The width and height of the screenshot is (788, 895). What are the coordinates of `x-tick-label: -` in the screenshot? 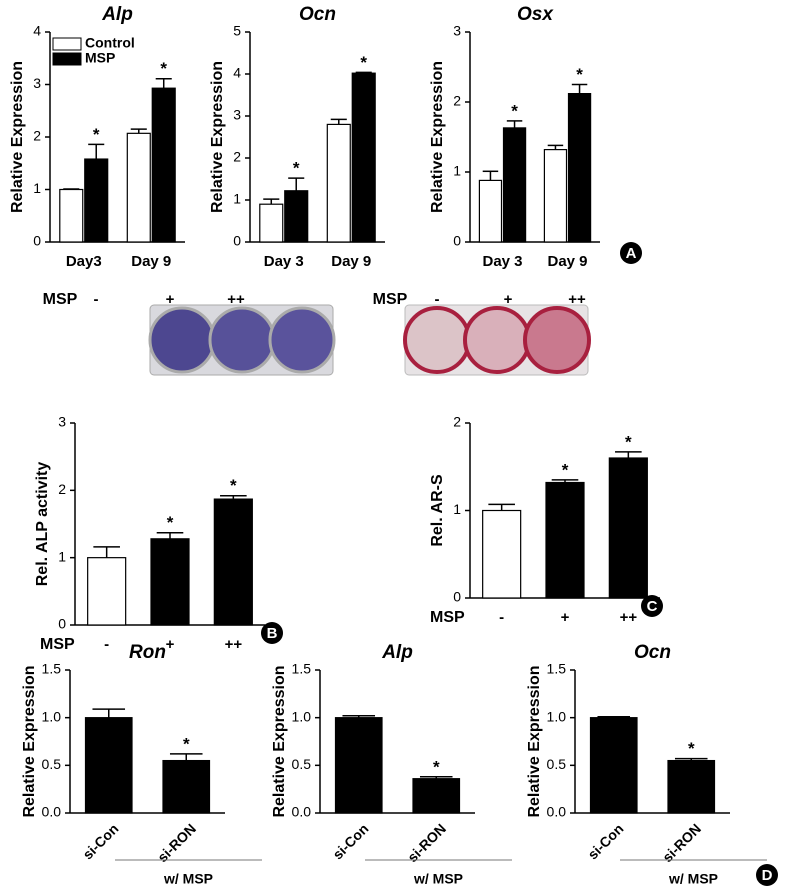 It's located at (106, 644).